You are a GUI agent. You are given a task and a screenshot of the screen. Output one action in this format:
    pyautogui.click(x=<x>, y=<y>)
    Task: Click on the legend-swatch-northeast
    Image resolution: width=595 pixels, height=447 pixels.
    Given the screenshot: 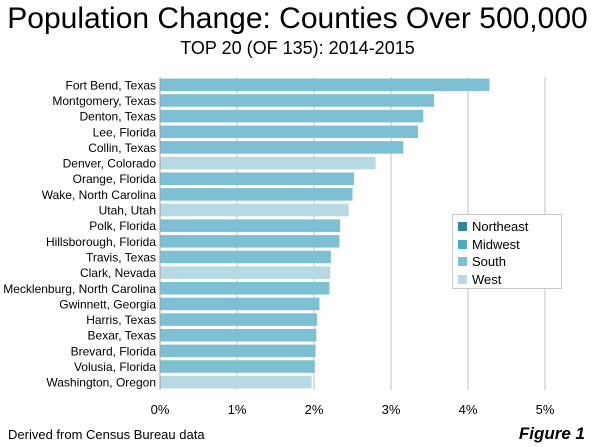 What is the action you would take?
    pyautogui.click(x=462, y=227)
    